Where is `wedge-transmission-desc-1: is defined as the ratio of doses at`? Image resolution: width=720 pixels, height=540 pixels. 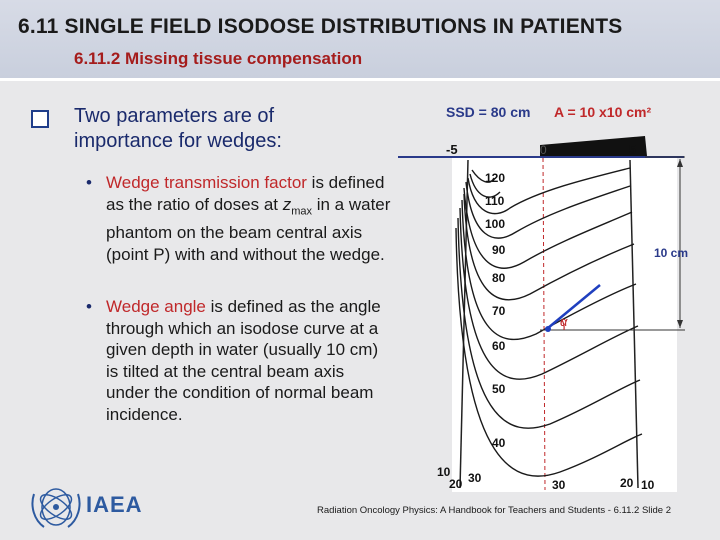 wedge-transmission-desc-1: is defined as the ratio of doses at is located at coordinates (245, 193).